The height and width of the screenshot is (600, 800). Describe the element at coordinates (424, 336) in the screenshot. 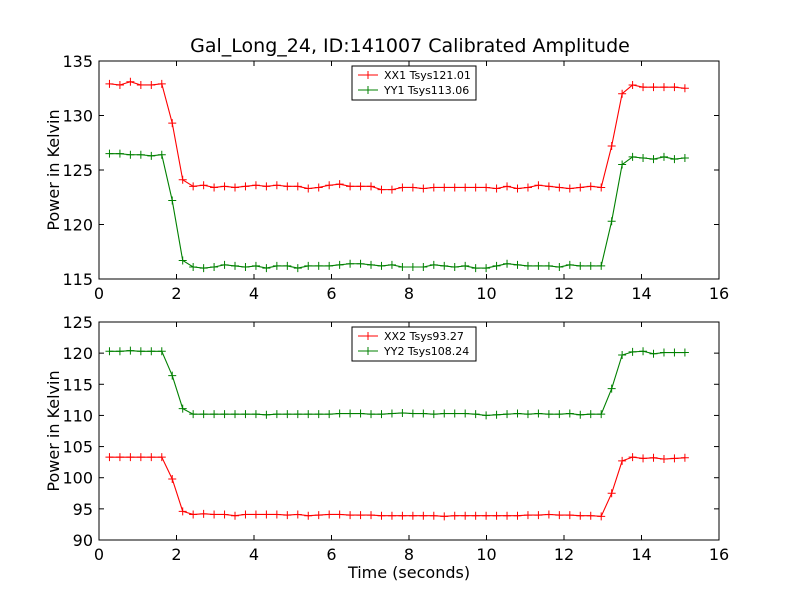

I see `legend-entry: XX2 Tsys93.27` at that location.